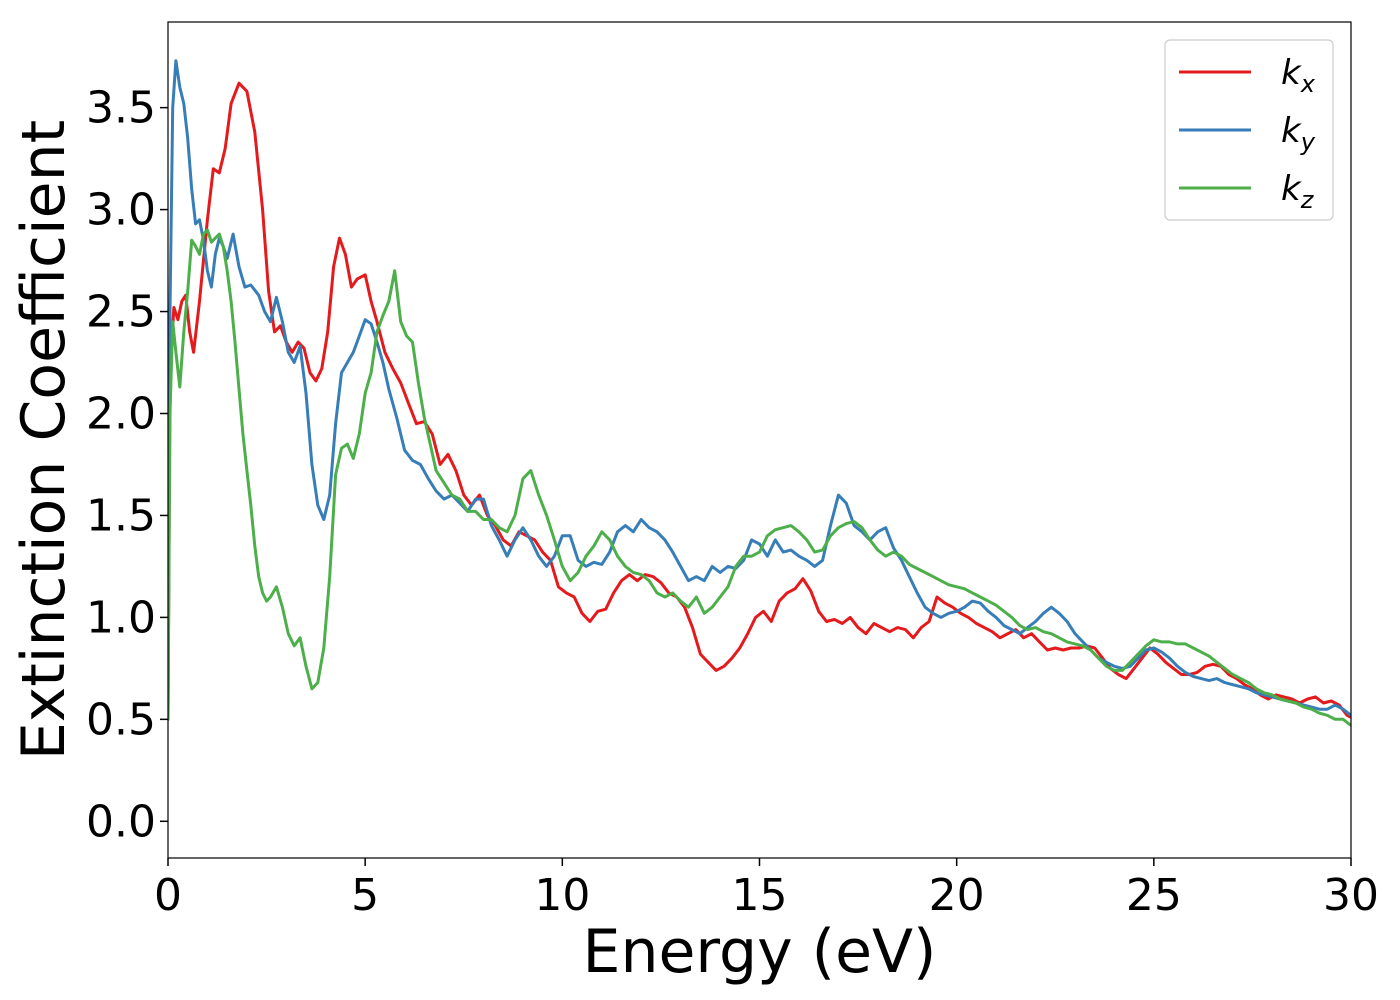 This screenshot has height=1000, width=1400. I want to click on legend-label-z: kz, so click(1298, 191).